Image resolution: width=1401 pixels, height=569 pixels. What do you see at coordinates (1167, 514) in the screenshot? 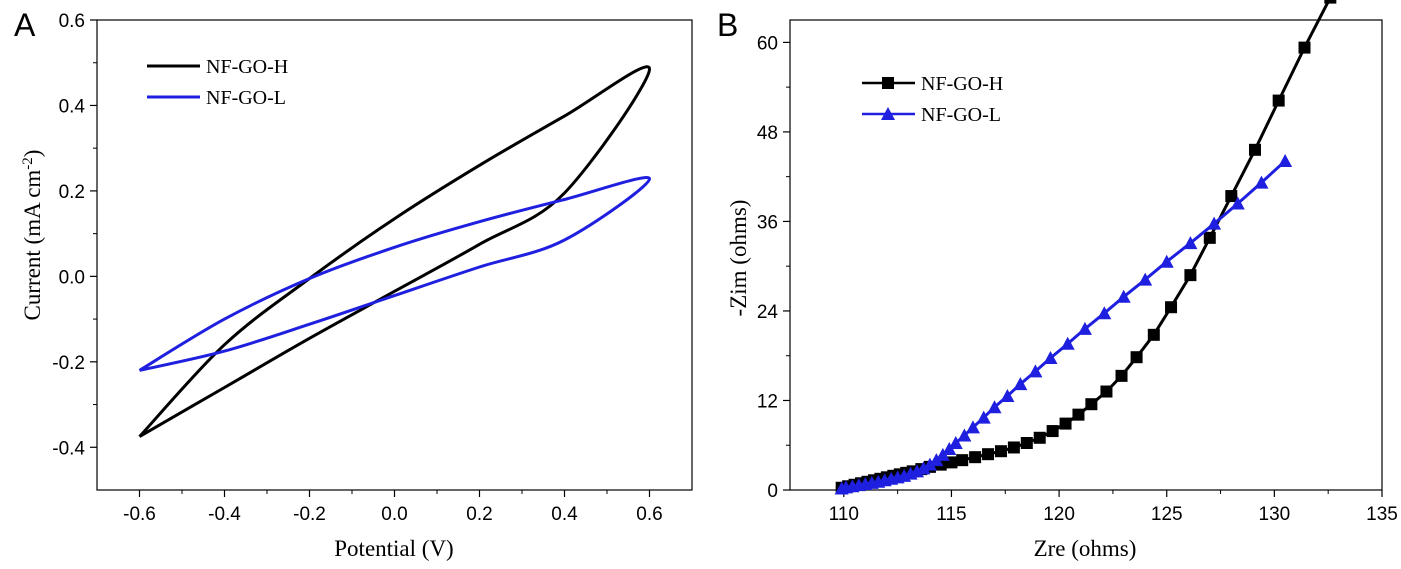
I see `x-tick-label: 125` at bounding box center [1167, 514].